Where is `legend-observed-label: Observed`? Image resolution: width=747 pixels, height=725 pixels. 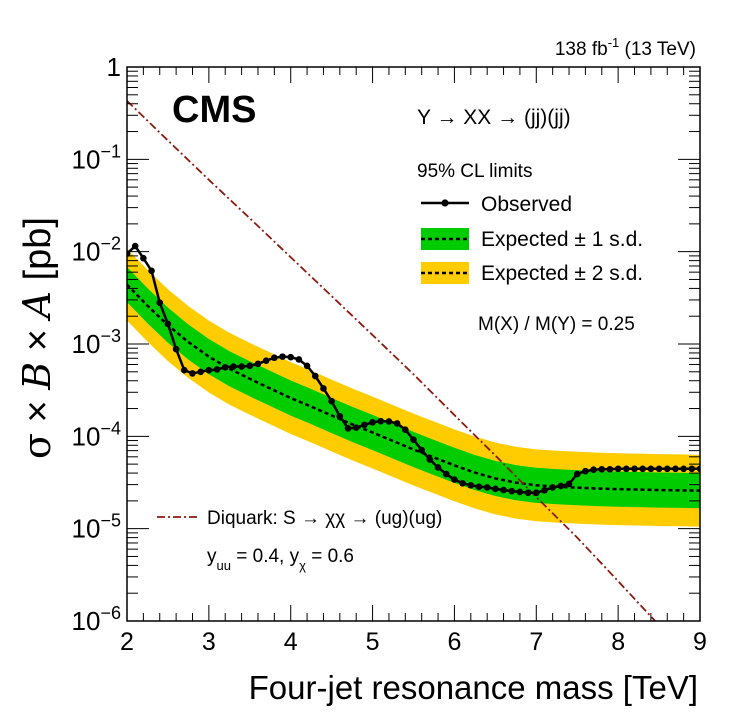
legend-observed-label: Observed is located at coordinates (526, 204).